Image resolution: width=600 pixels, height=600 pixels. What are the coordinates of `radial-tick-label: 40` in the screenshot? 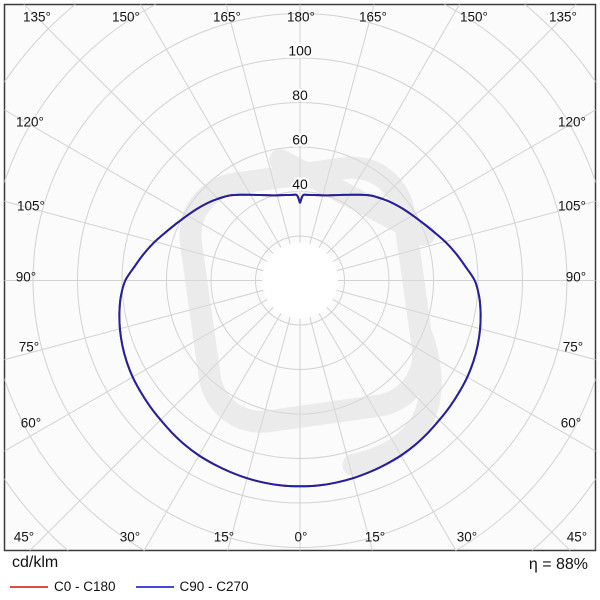 It's located at (300, 184).